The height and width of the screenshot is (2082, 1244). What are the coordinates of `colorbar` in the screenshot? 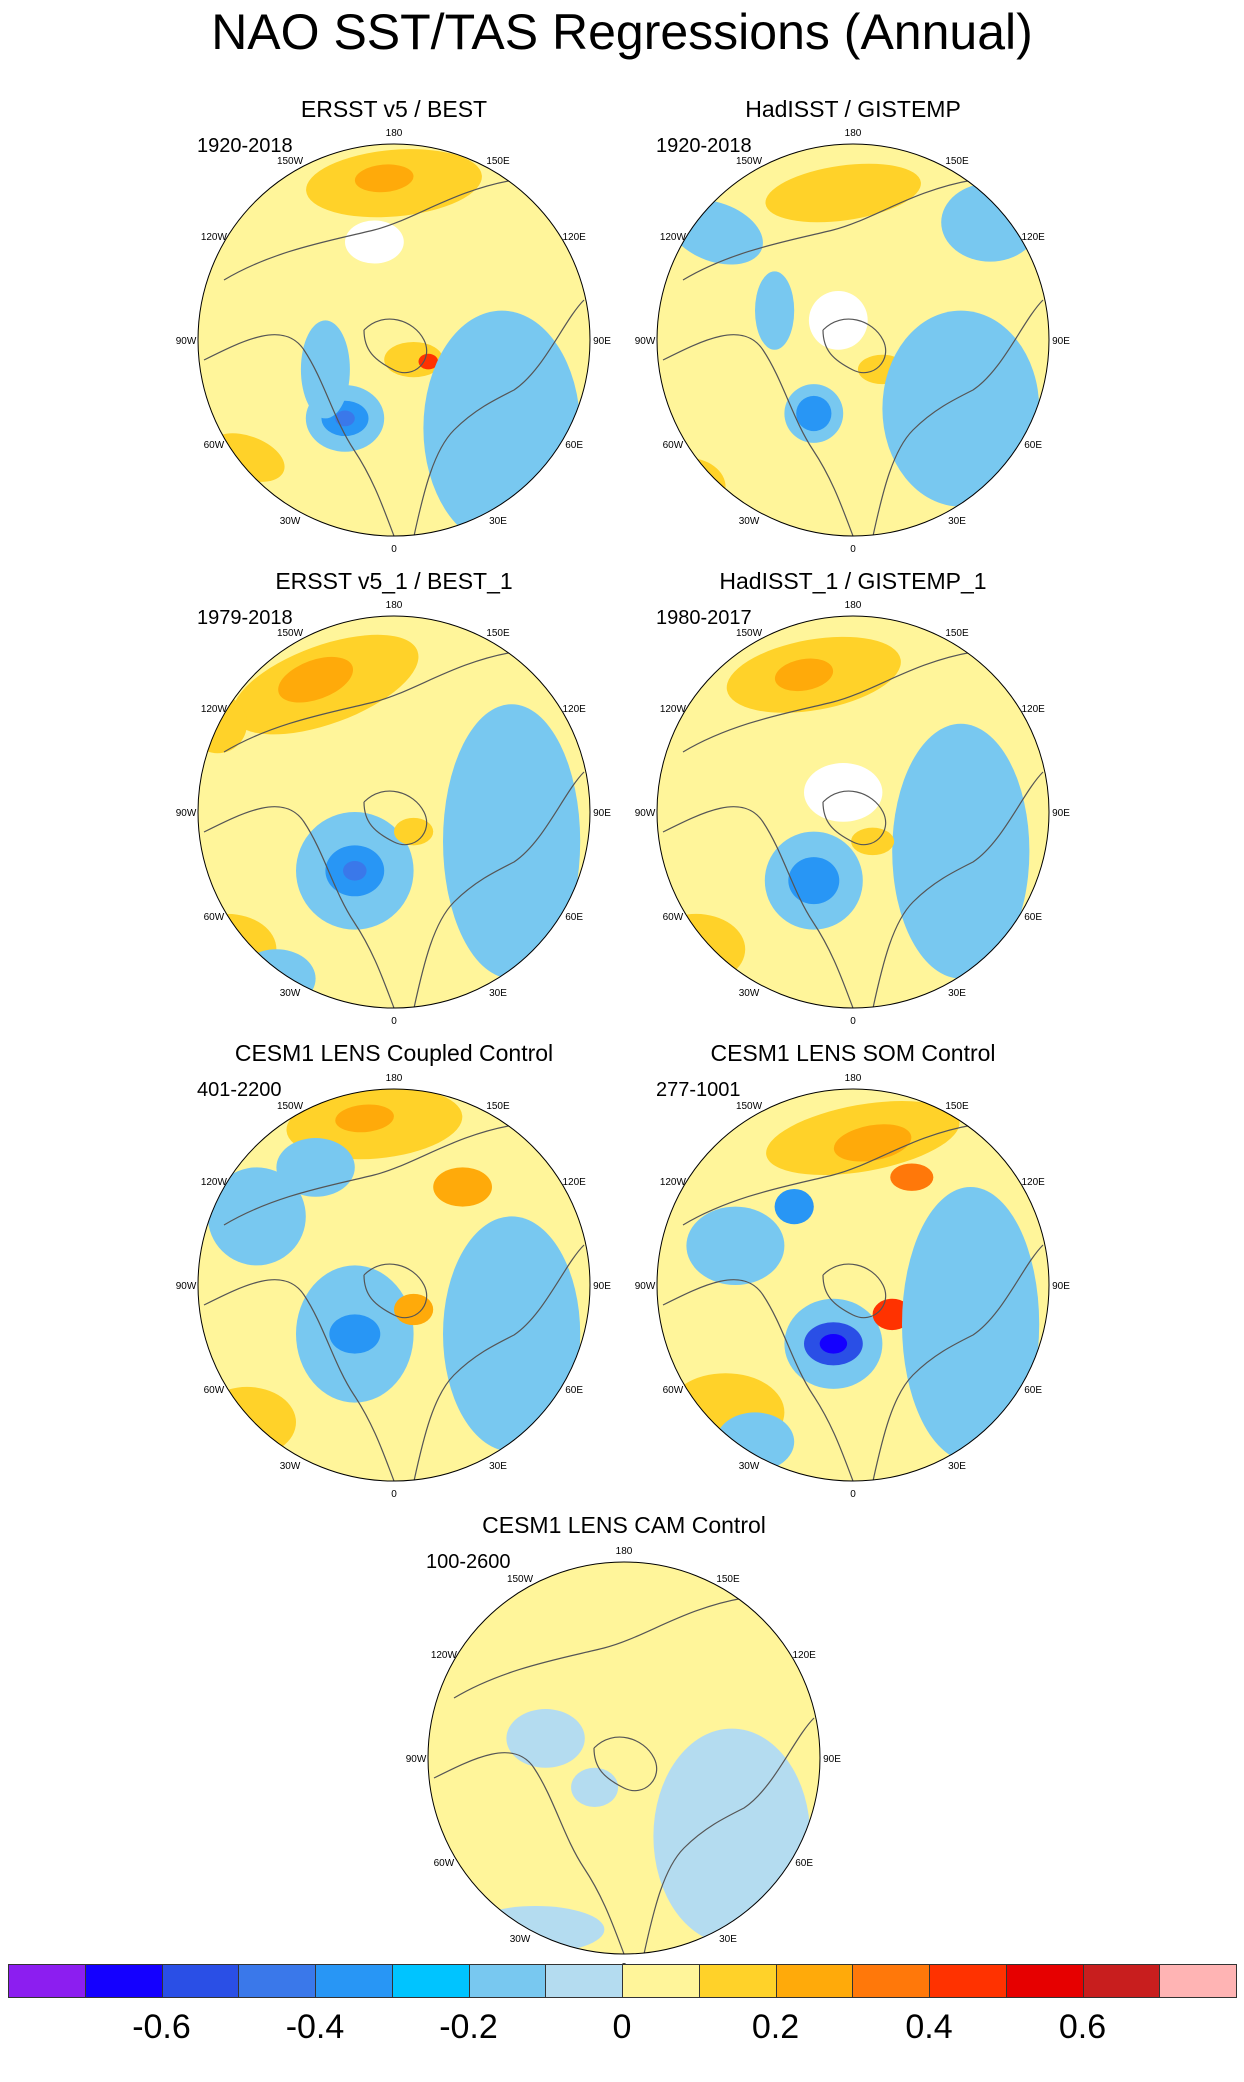 It's located at (622, 1981).